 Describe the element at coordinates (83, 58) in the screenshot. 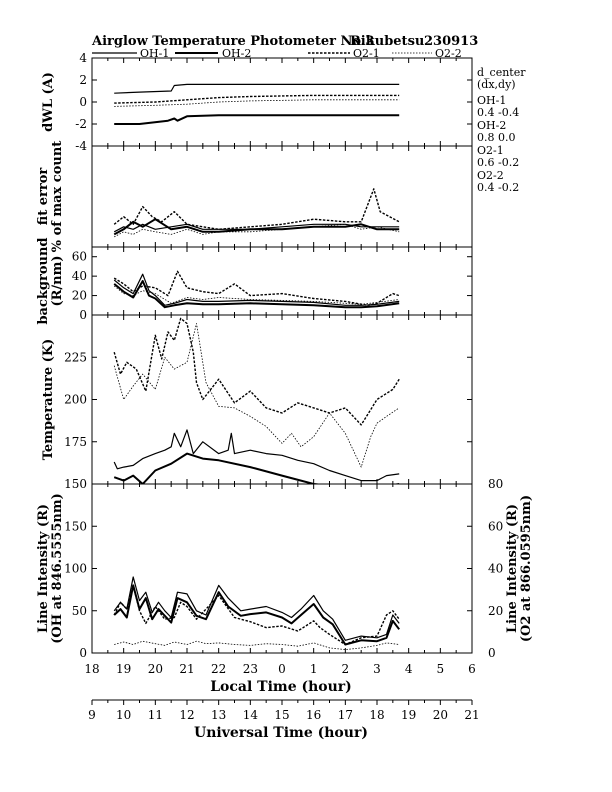

I see `y-tick-label: 4` at that location.